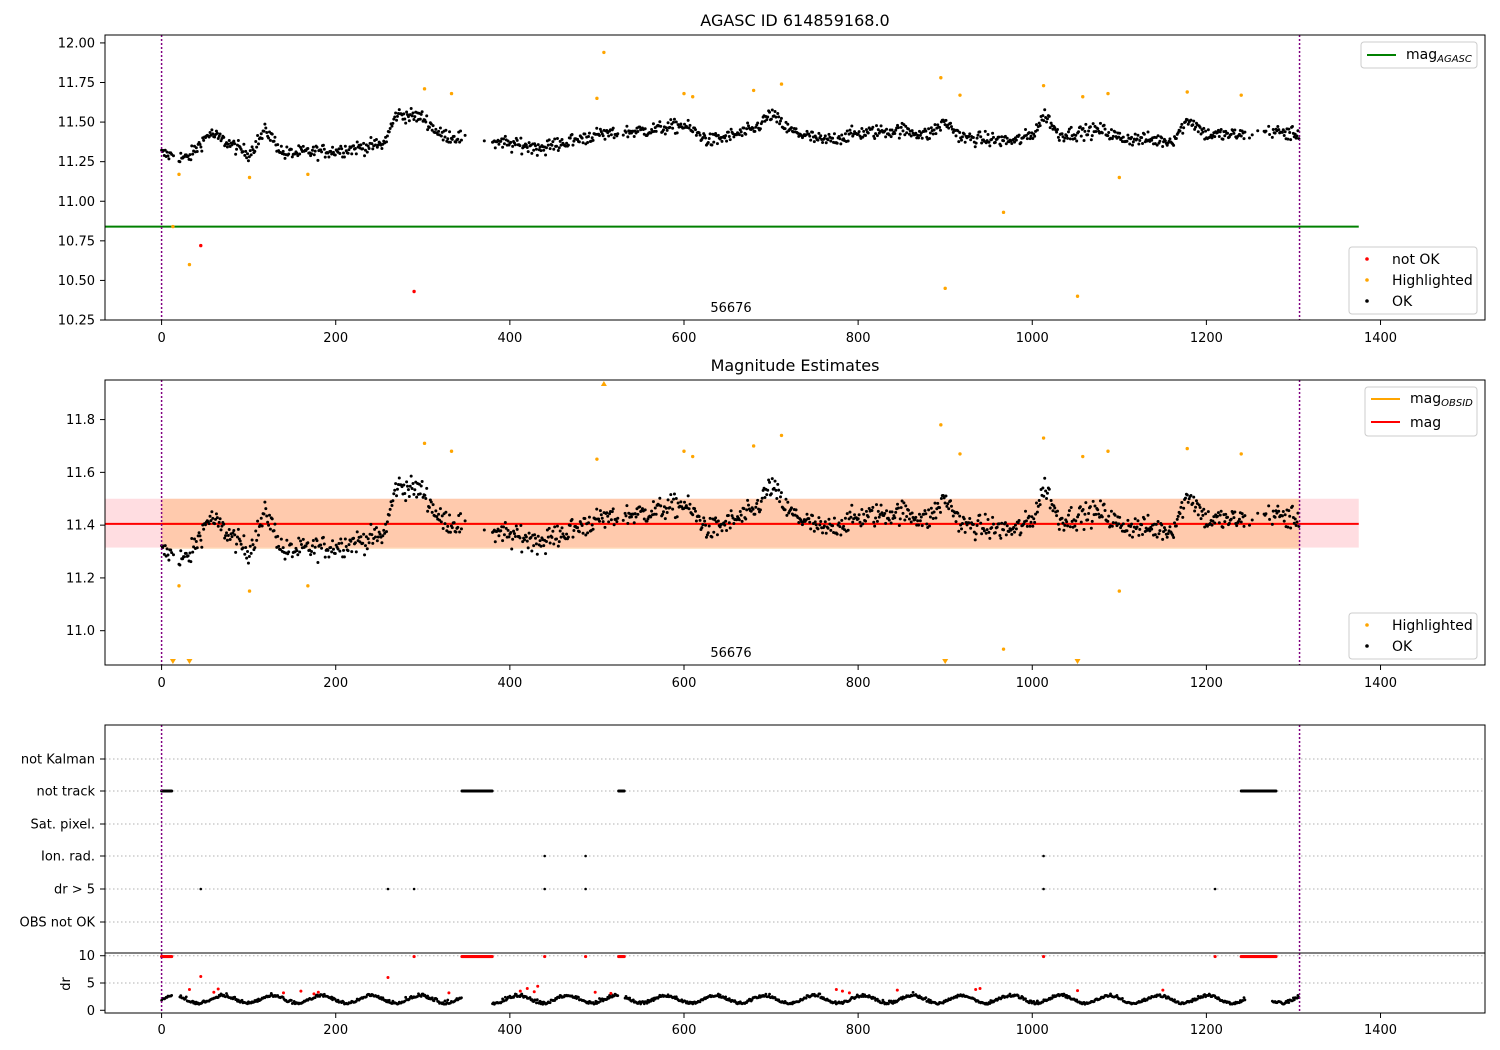 This screenshot has width=1500, height=1050. I want to click on panel-2-title: Magnitude Estimates, so click(795, 365).